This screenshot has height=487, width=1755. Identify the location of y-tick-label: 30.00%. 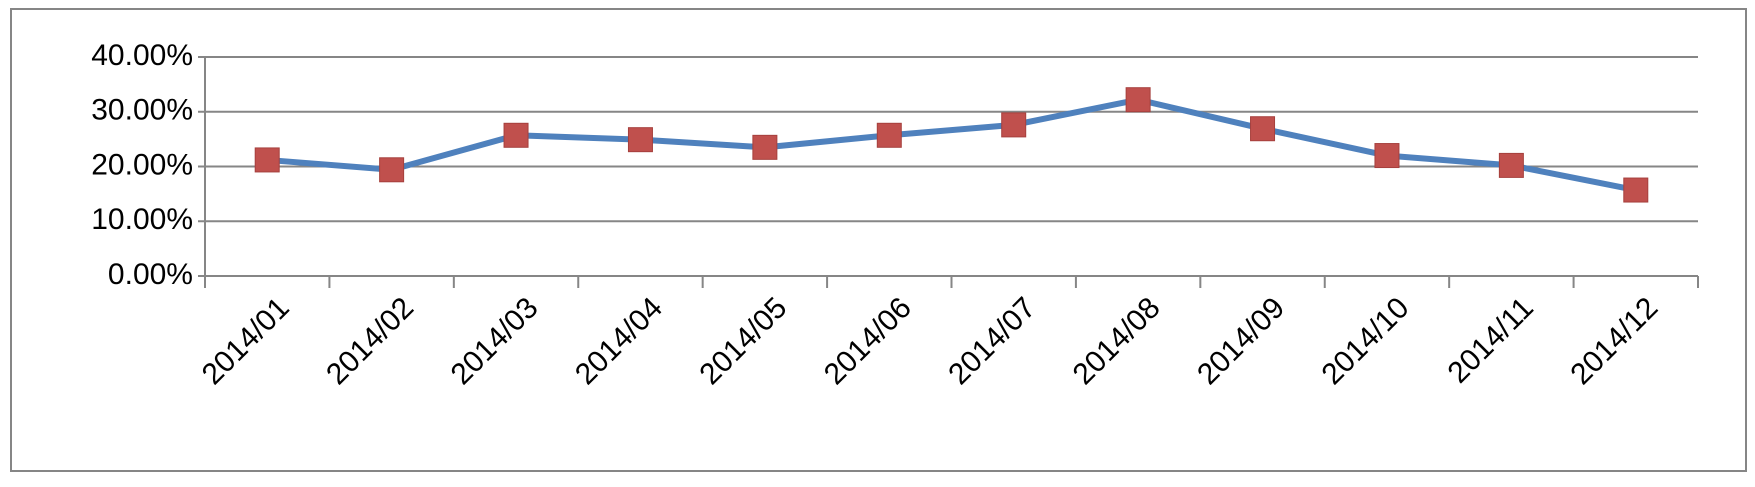
(142, 110).